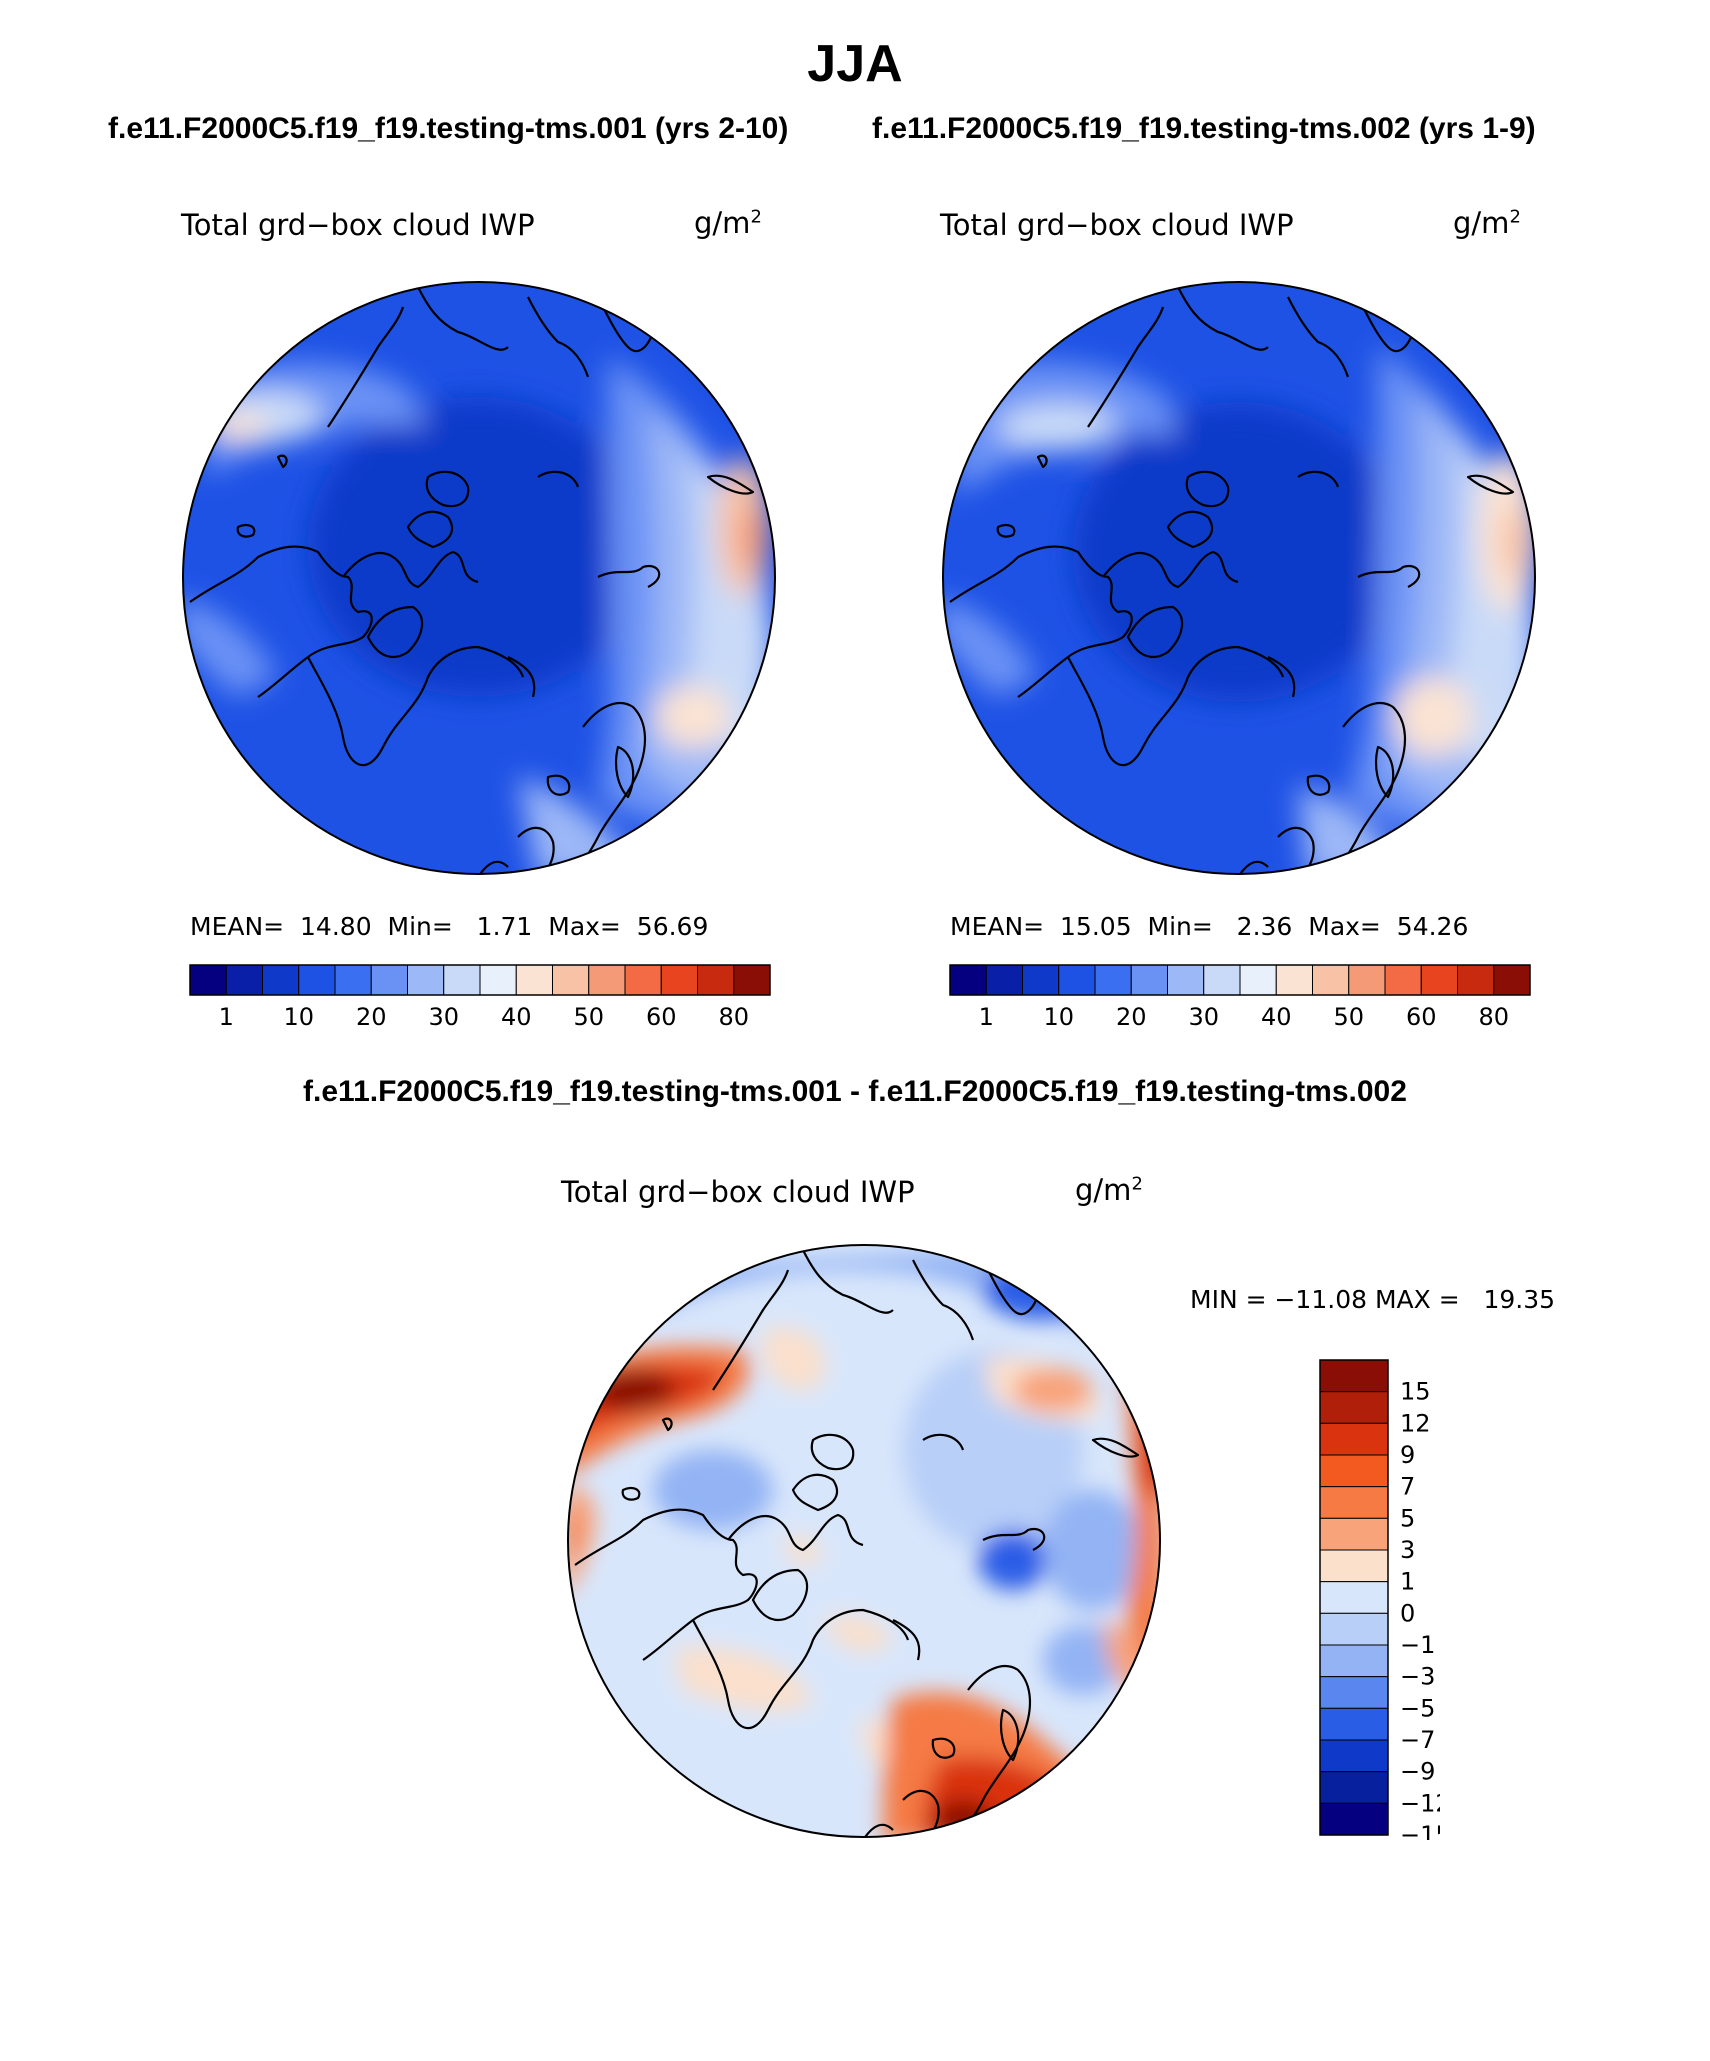 The image size is (1710, 2061). What do you see at coordinates (1420, 1803) in the screenshot?
I see `colorbar-tick-label: −12` at bounding box center [1420, 1803].